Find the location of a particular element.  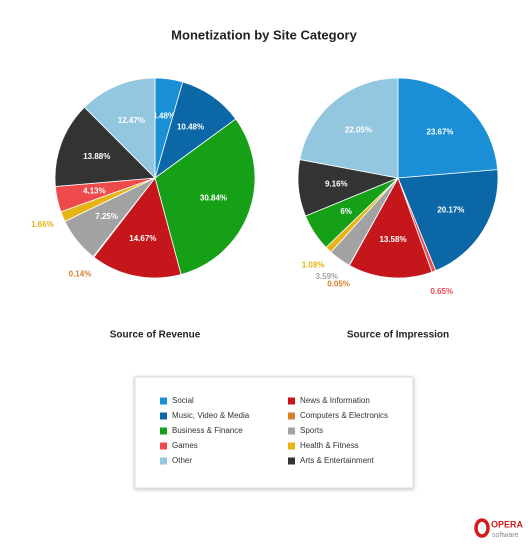

legend-label: News & Information is located at coordinates (335, 400).